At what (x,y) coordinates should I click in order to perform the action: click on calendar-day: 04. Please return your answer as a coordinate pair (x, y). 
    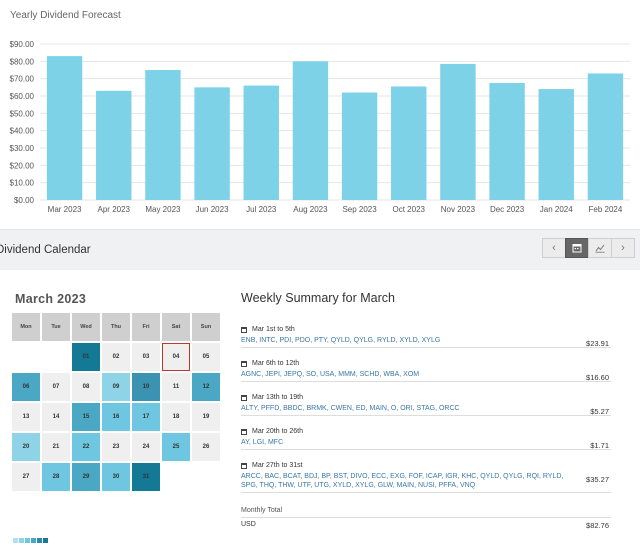
    Looking at the image, I should click on (176, 357).